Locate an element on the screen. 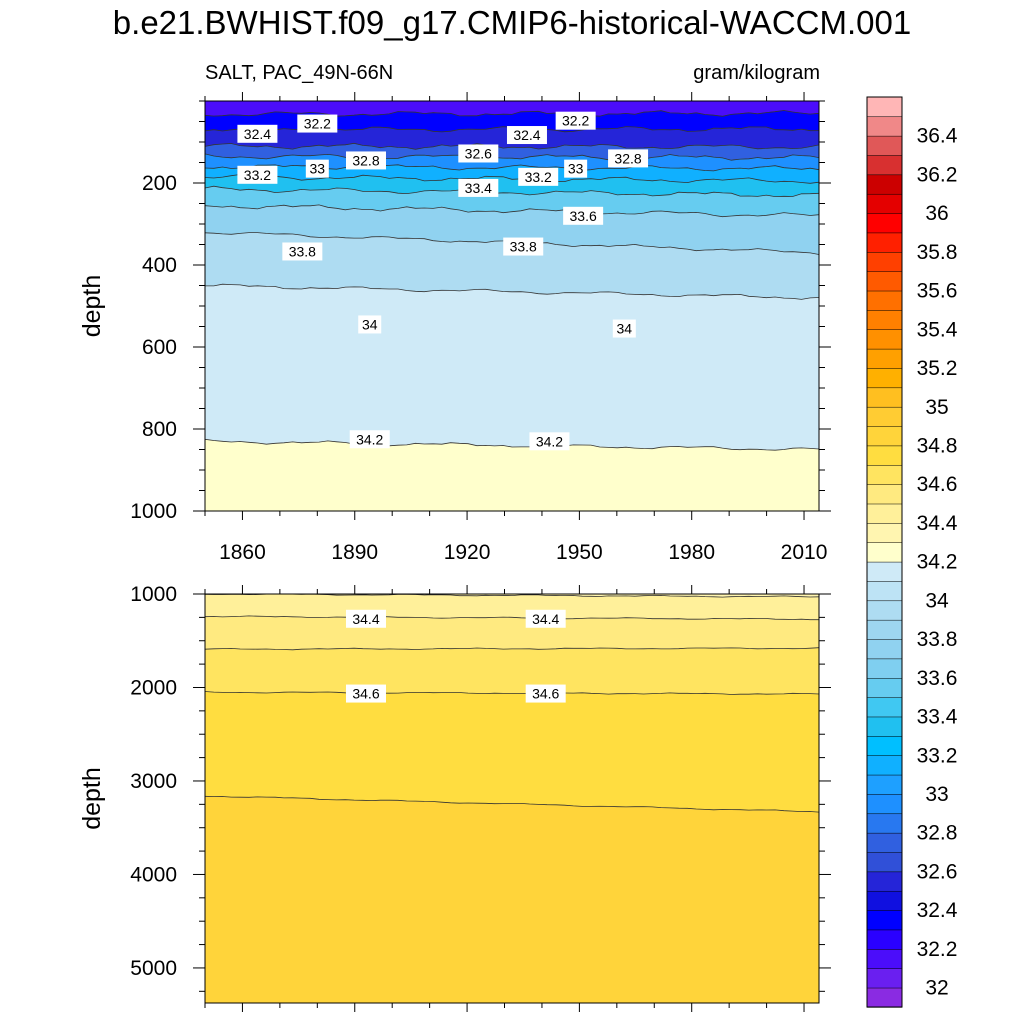 This screenshot has width=1024, height=1024. colorbar-label: 32.8 is located at coordinates (937, 833).